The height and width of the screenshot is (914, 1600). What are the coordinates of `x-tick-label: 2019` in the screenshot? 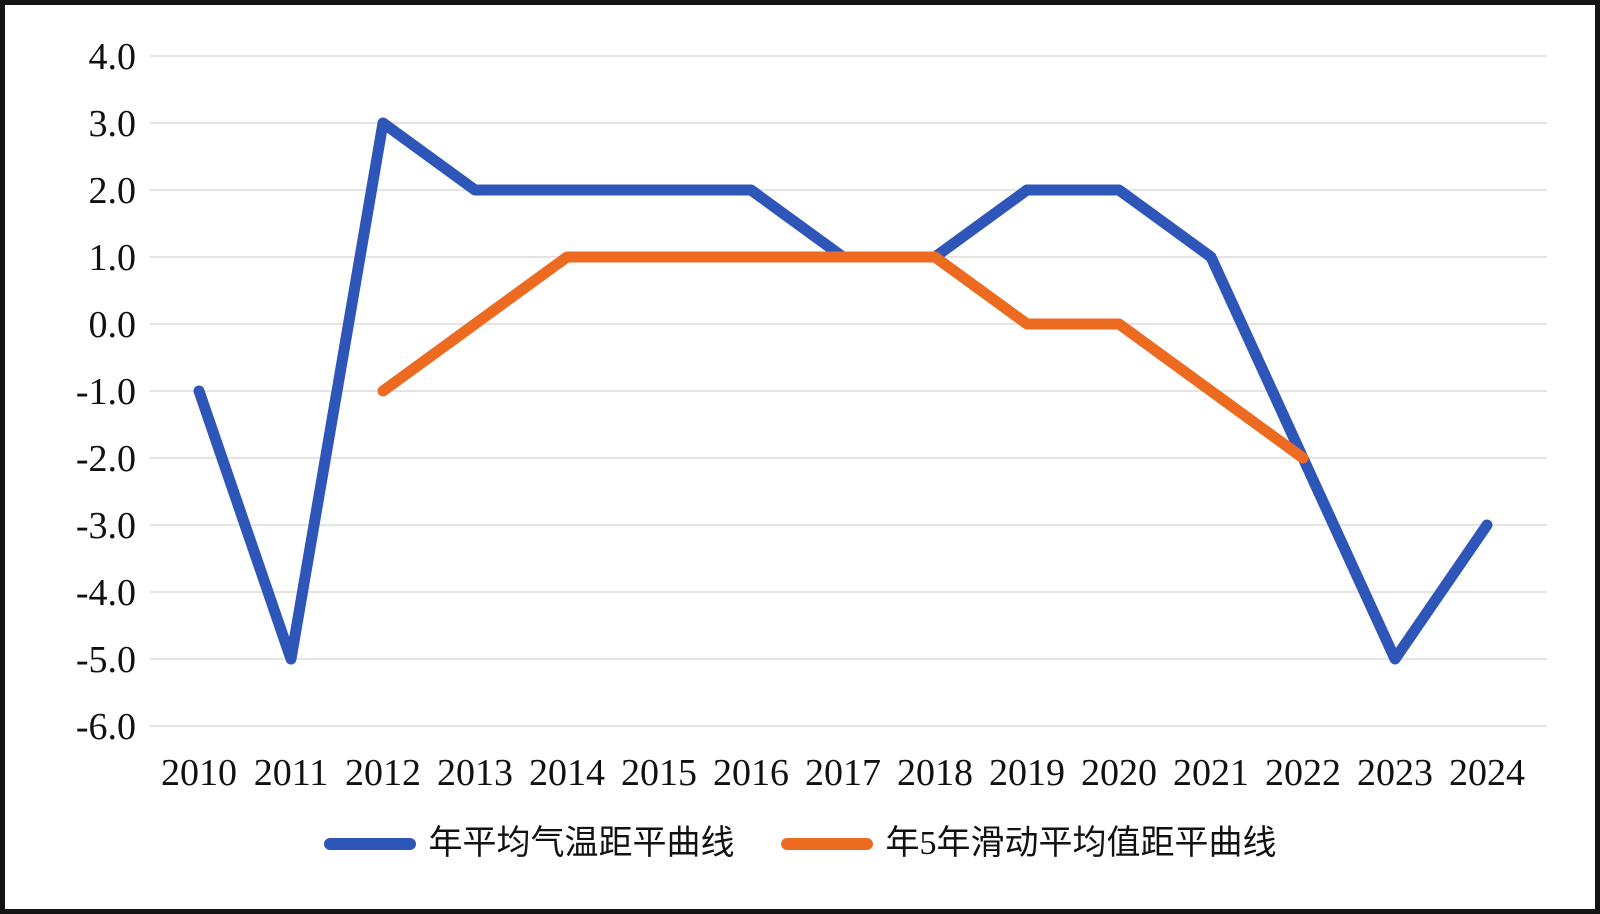 It's located at (1027, 773).